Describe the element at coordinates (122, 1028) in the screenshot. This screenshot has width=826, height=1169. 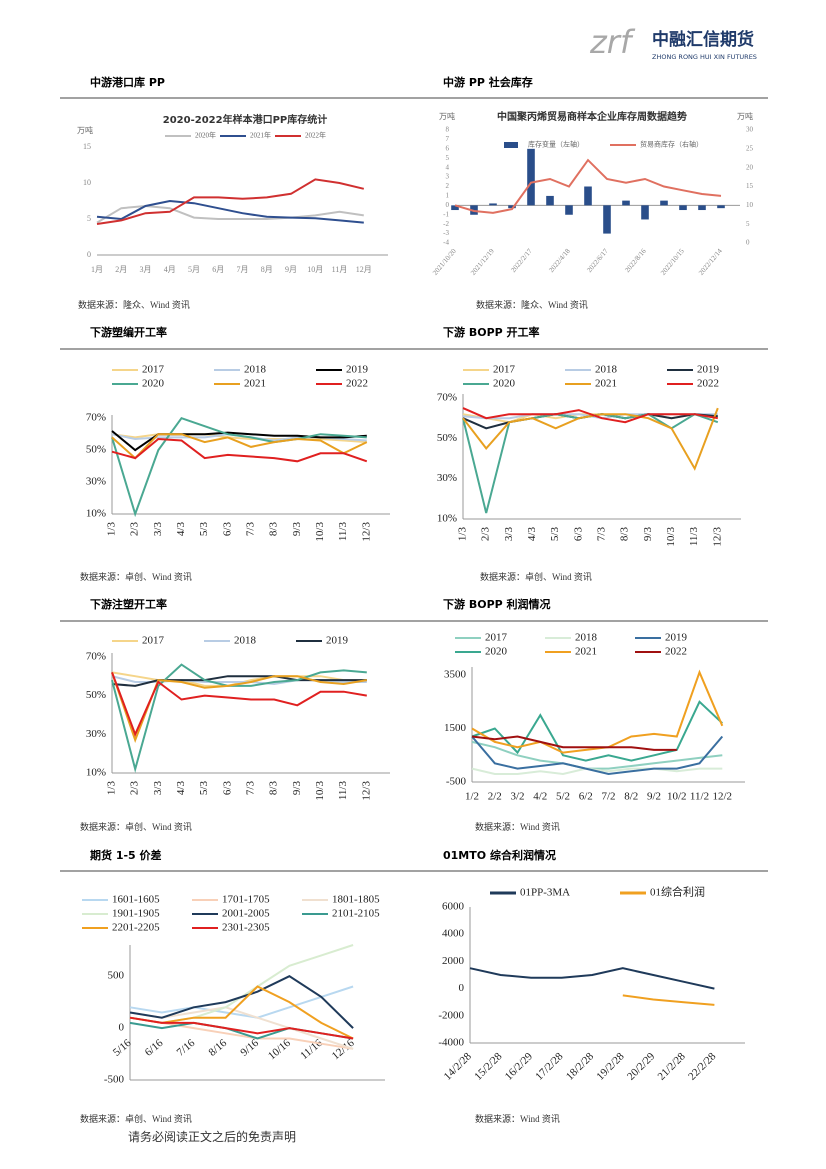
I see `yticks-label: 0` at that location.